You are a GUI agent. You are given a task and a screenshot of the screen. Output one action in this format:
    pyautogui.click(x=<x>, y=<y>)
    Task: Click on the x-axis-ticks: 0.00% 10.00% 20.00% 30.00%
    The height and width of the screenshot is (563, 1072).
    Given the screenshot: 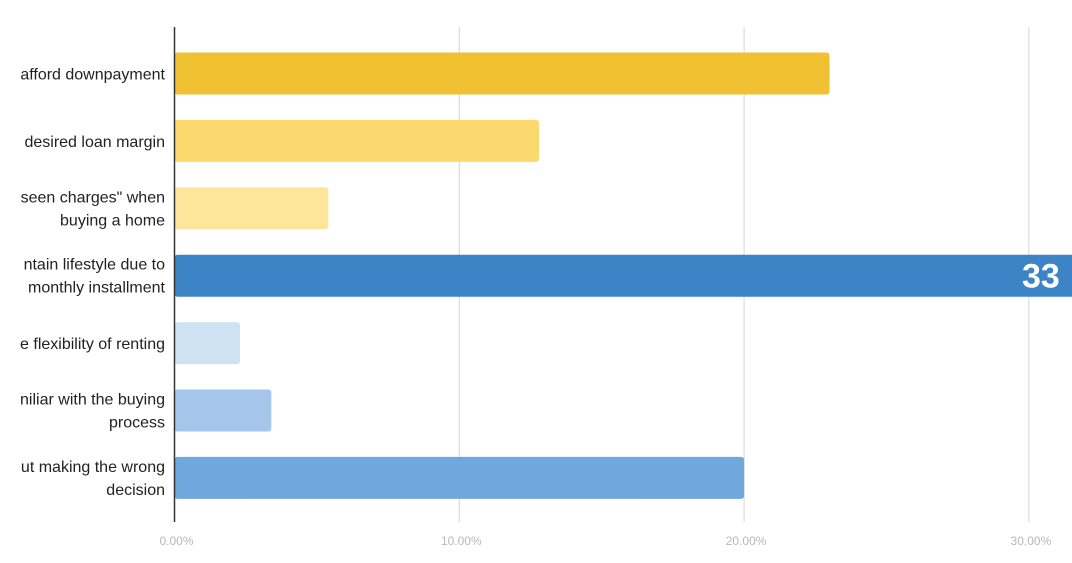 What is the action you would take?
    pyautogui.click(x=605, y=541)
    